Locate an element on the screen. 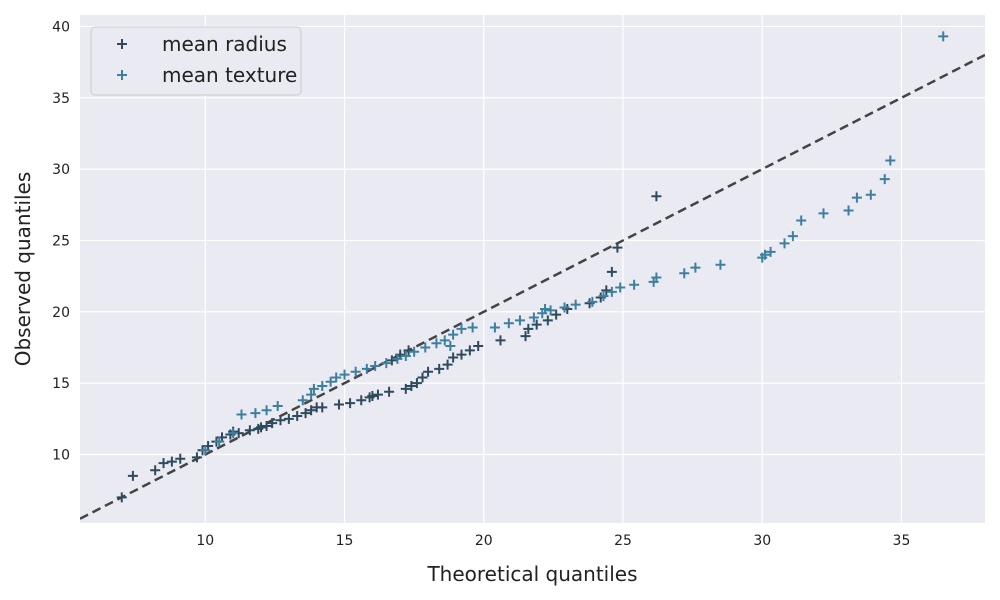 The width and height of the screenshot is (1000, 600). x-tick-label: 30 is located at coordinates (762, 541).